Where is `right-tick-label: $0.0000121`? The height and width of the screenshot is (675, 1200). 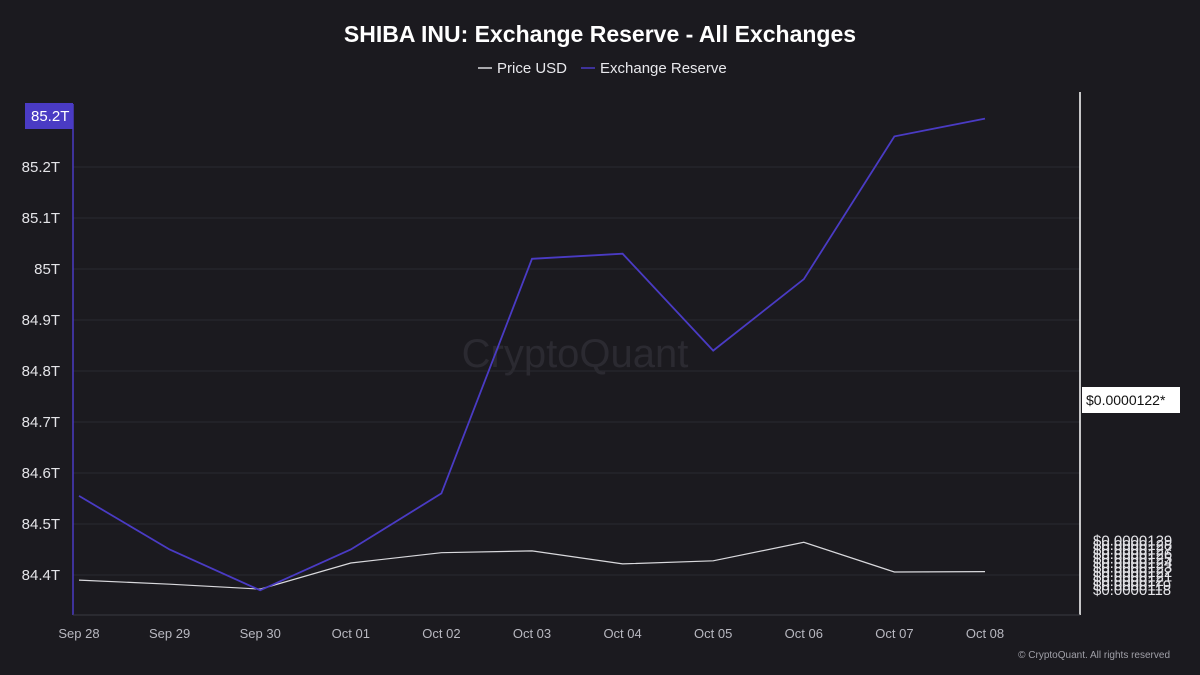 right-tick-label: $0.0000121 is located at coordinates (1132, 577).